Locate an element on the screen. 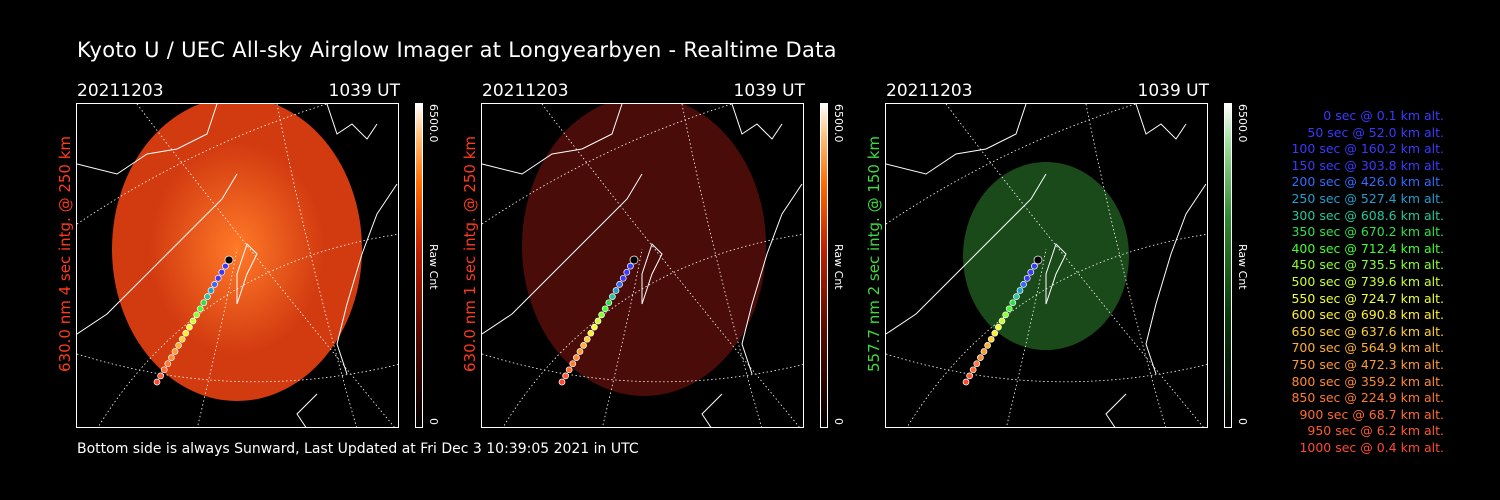  allsky-map is located at coordinates (642, 265).